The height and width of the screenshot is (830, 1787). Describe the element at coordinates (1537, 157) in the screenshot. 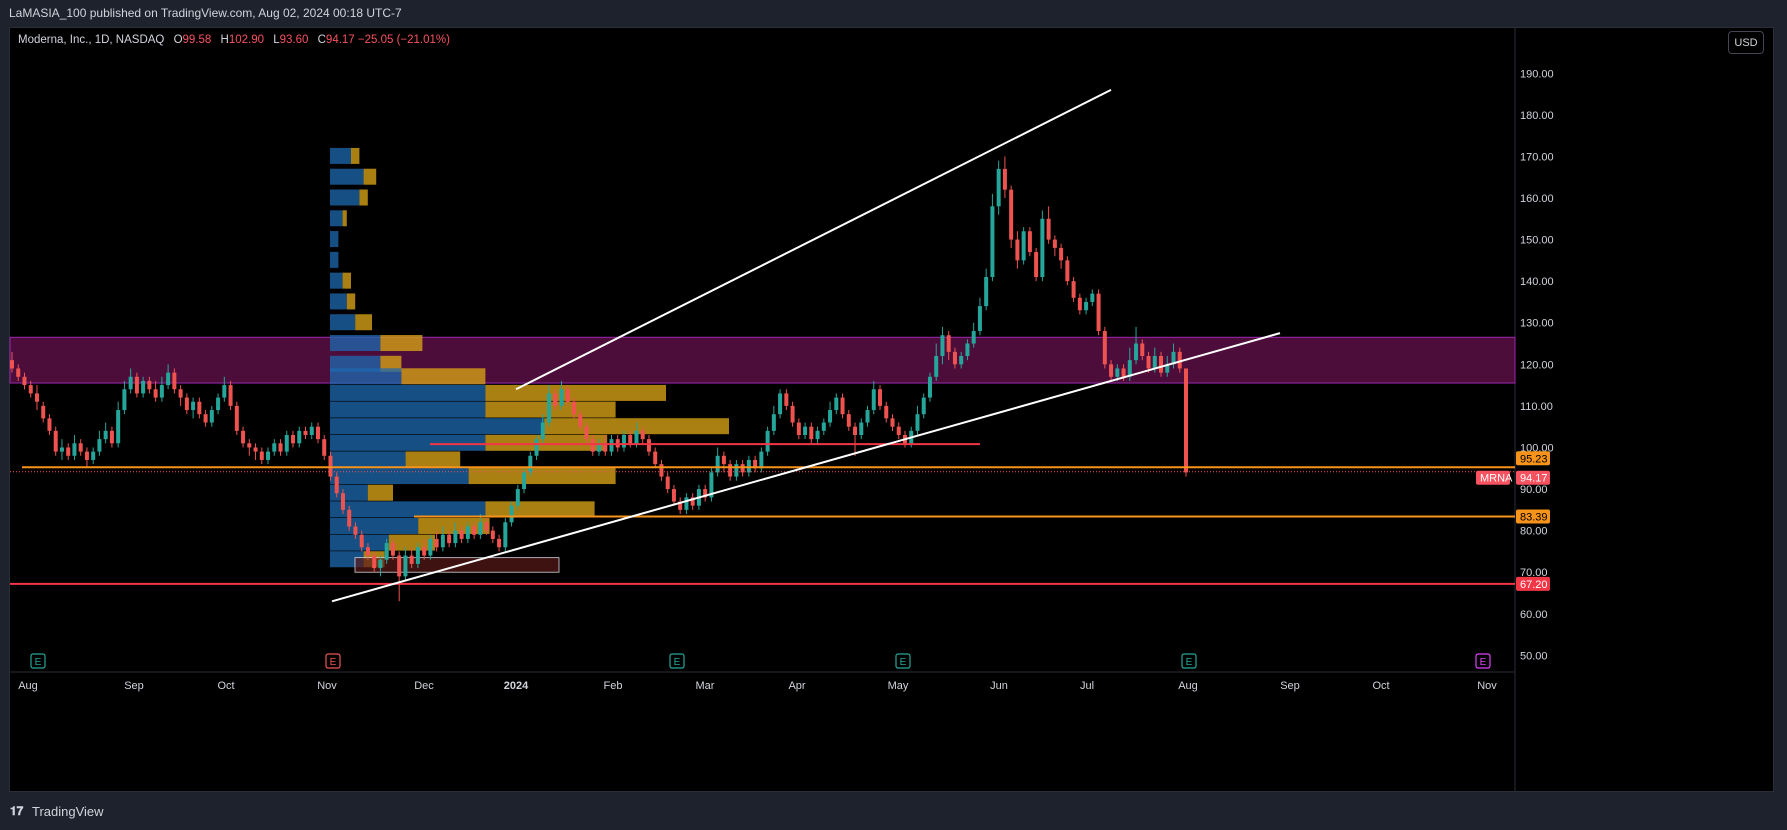

I see `y-tick-label: 170.00` at that location.